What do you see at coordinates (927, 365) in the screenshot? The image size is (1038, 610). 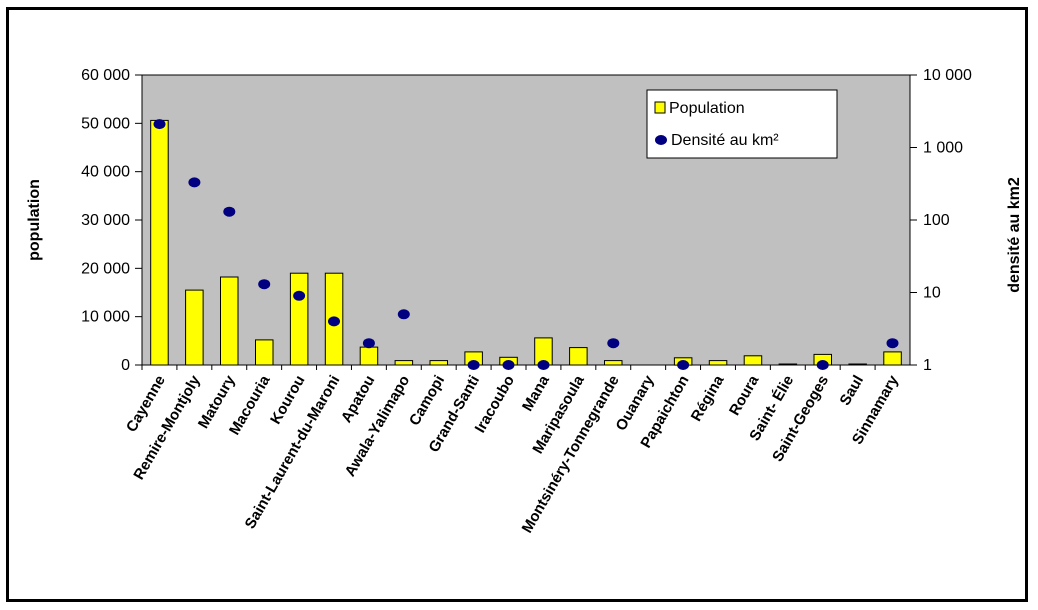 I see `right-tick-label: 1` at bounding box center [927, 365].